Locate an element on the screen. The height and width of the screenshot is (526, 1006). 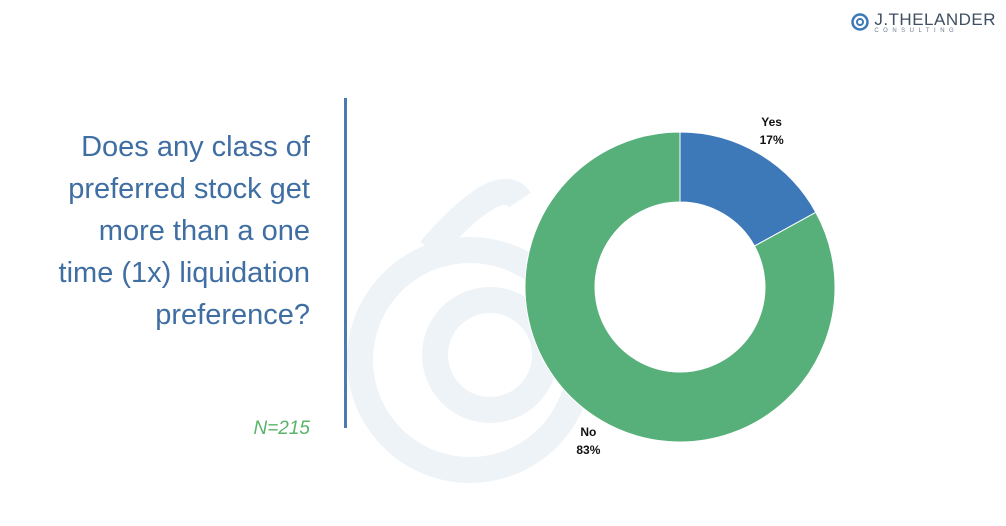
logo-tagline: CONSULTING is located at coordinates (916, 31).